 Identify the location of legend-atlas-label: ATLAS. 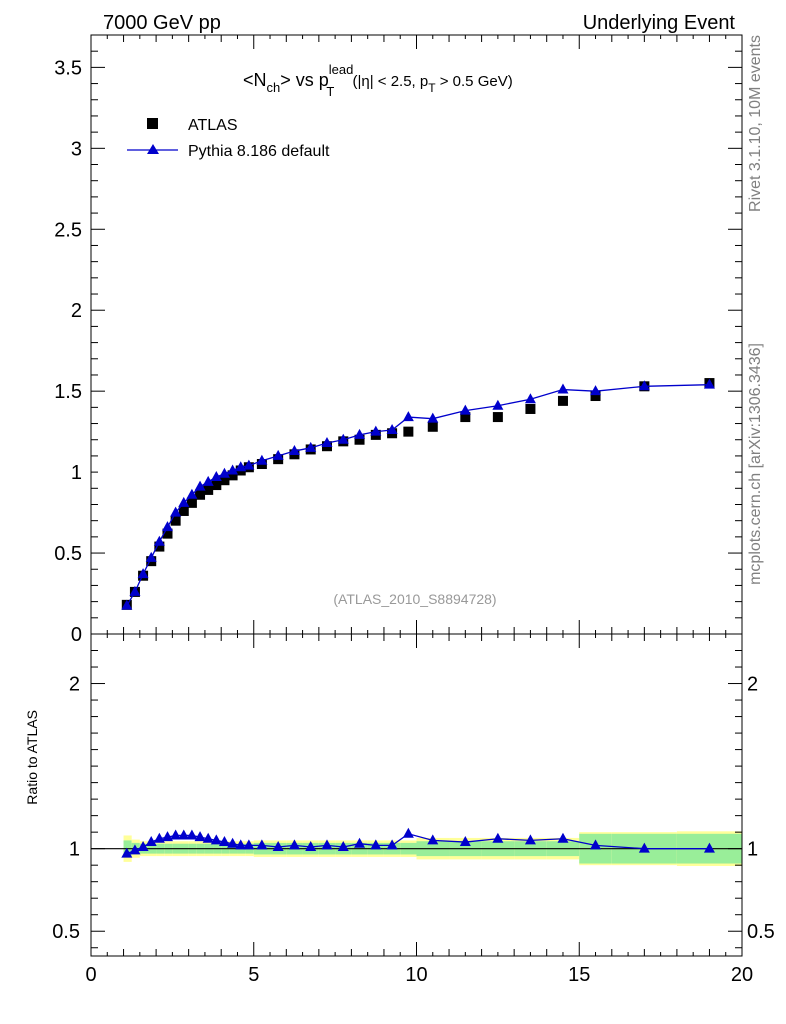
(213, 125).